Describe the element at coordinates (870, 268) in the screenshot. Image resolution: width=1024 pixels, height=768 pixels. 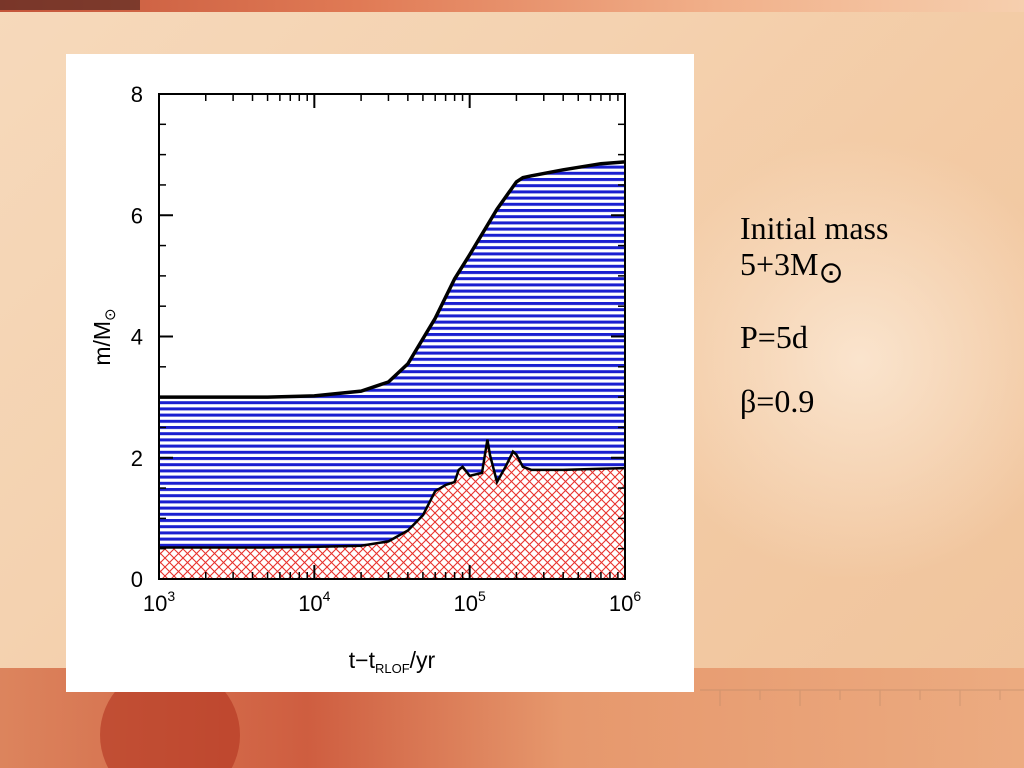
I see `initial-mass-value: 5+3M⊙` at that location.